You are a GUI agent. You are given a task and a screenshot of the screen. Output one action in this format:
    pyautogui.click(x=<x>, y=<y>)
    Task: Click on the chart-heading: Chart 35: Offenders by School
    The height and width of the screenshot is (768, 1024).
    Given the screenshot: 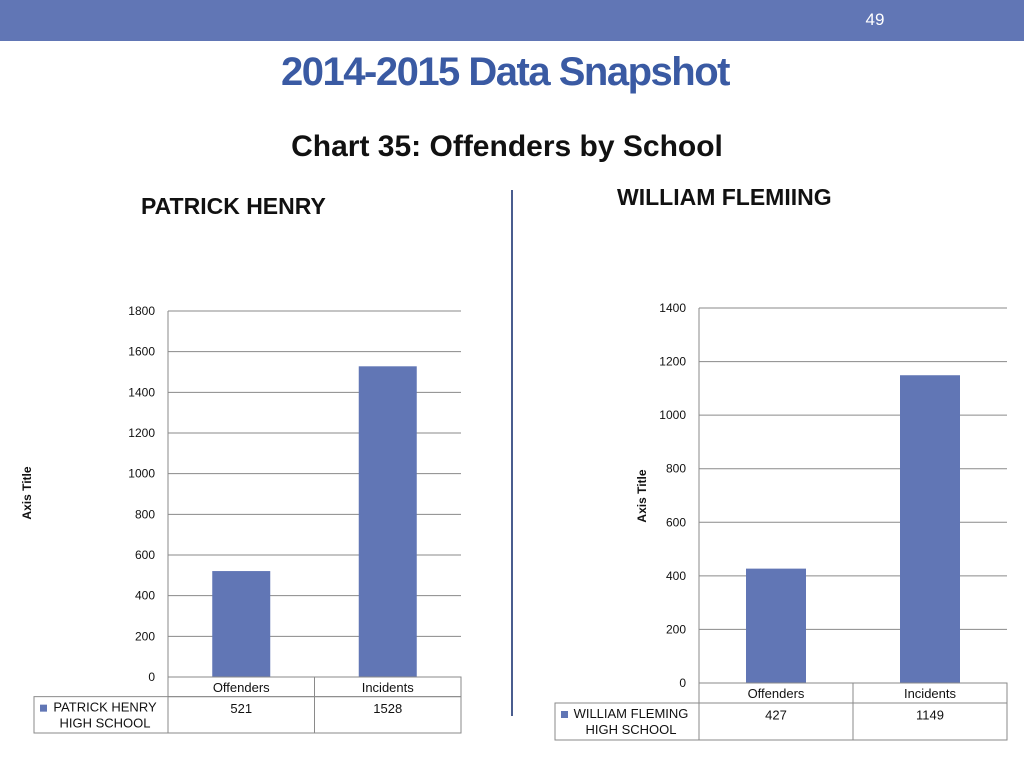 What is the action you would take?
    pyautogui.click(x=507, y=146)
    